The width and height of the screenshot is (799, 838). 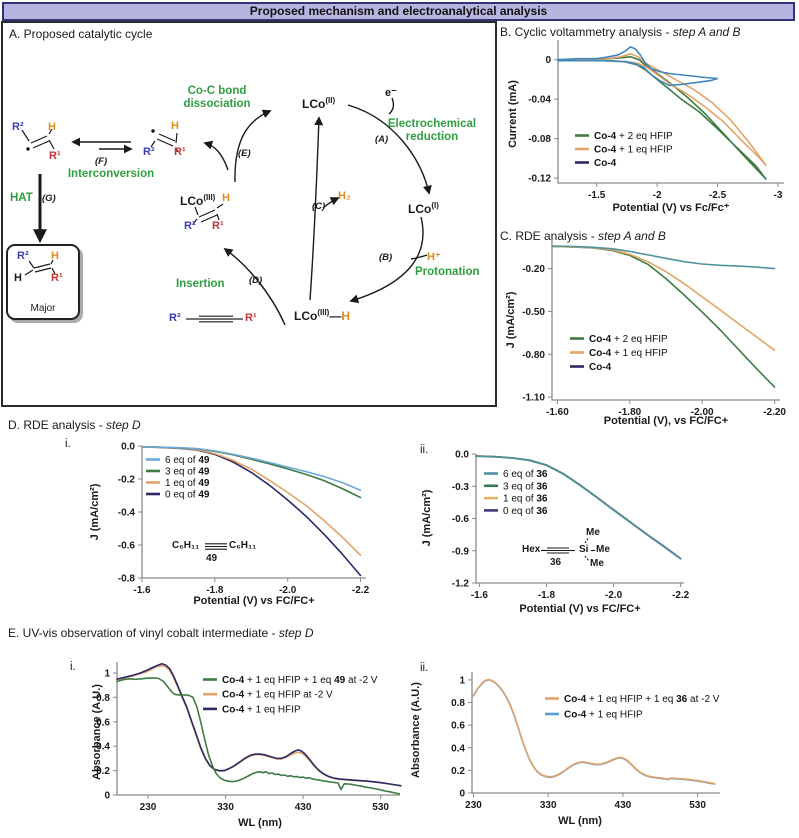 I want to click on x-tick-label: -1.80, so click(x=629, y=412).